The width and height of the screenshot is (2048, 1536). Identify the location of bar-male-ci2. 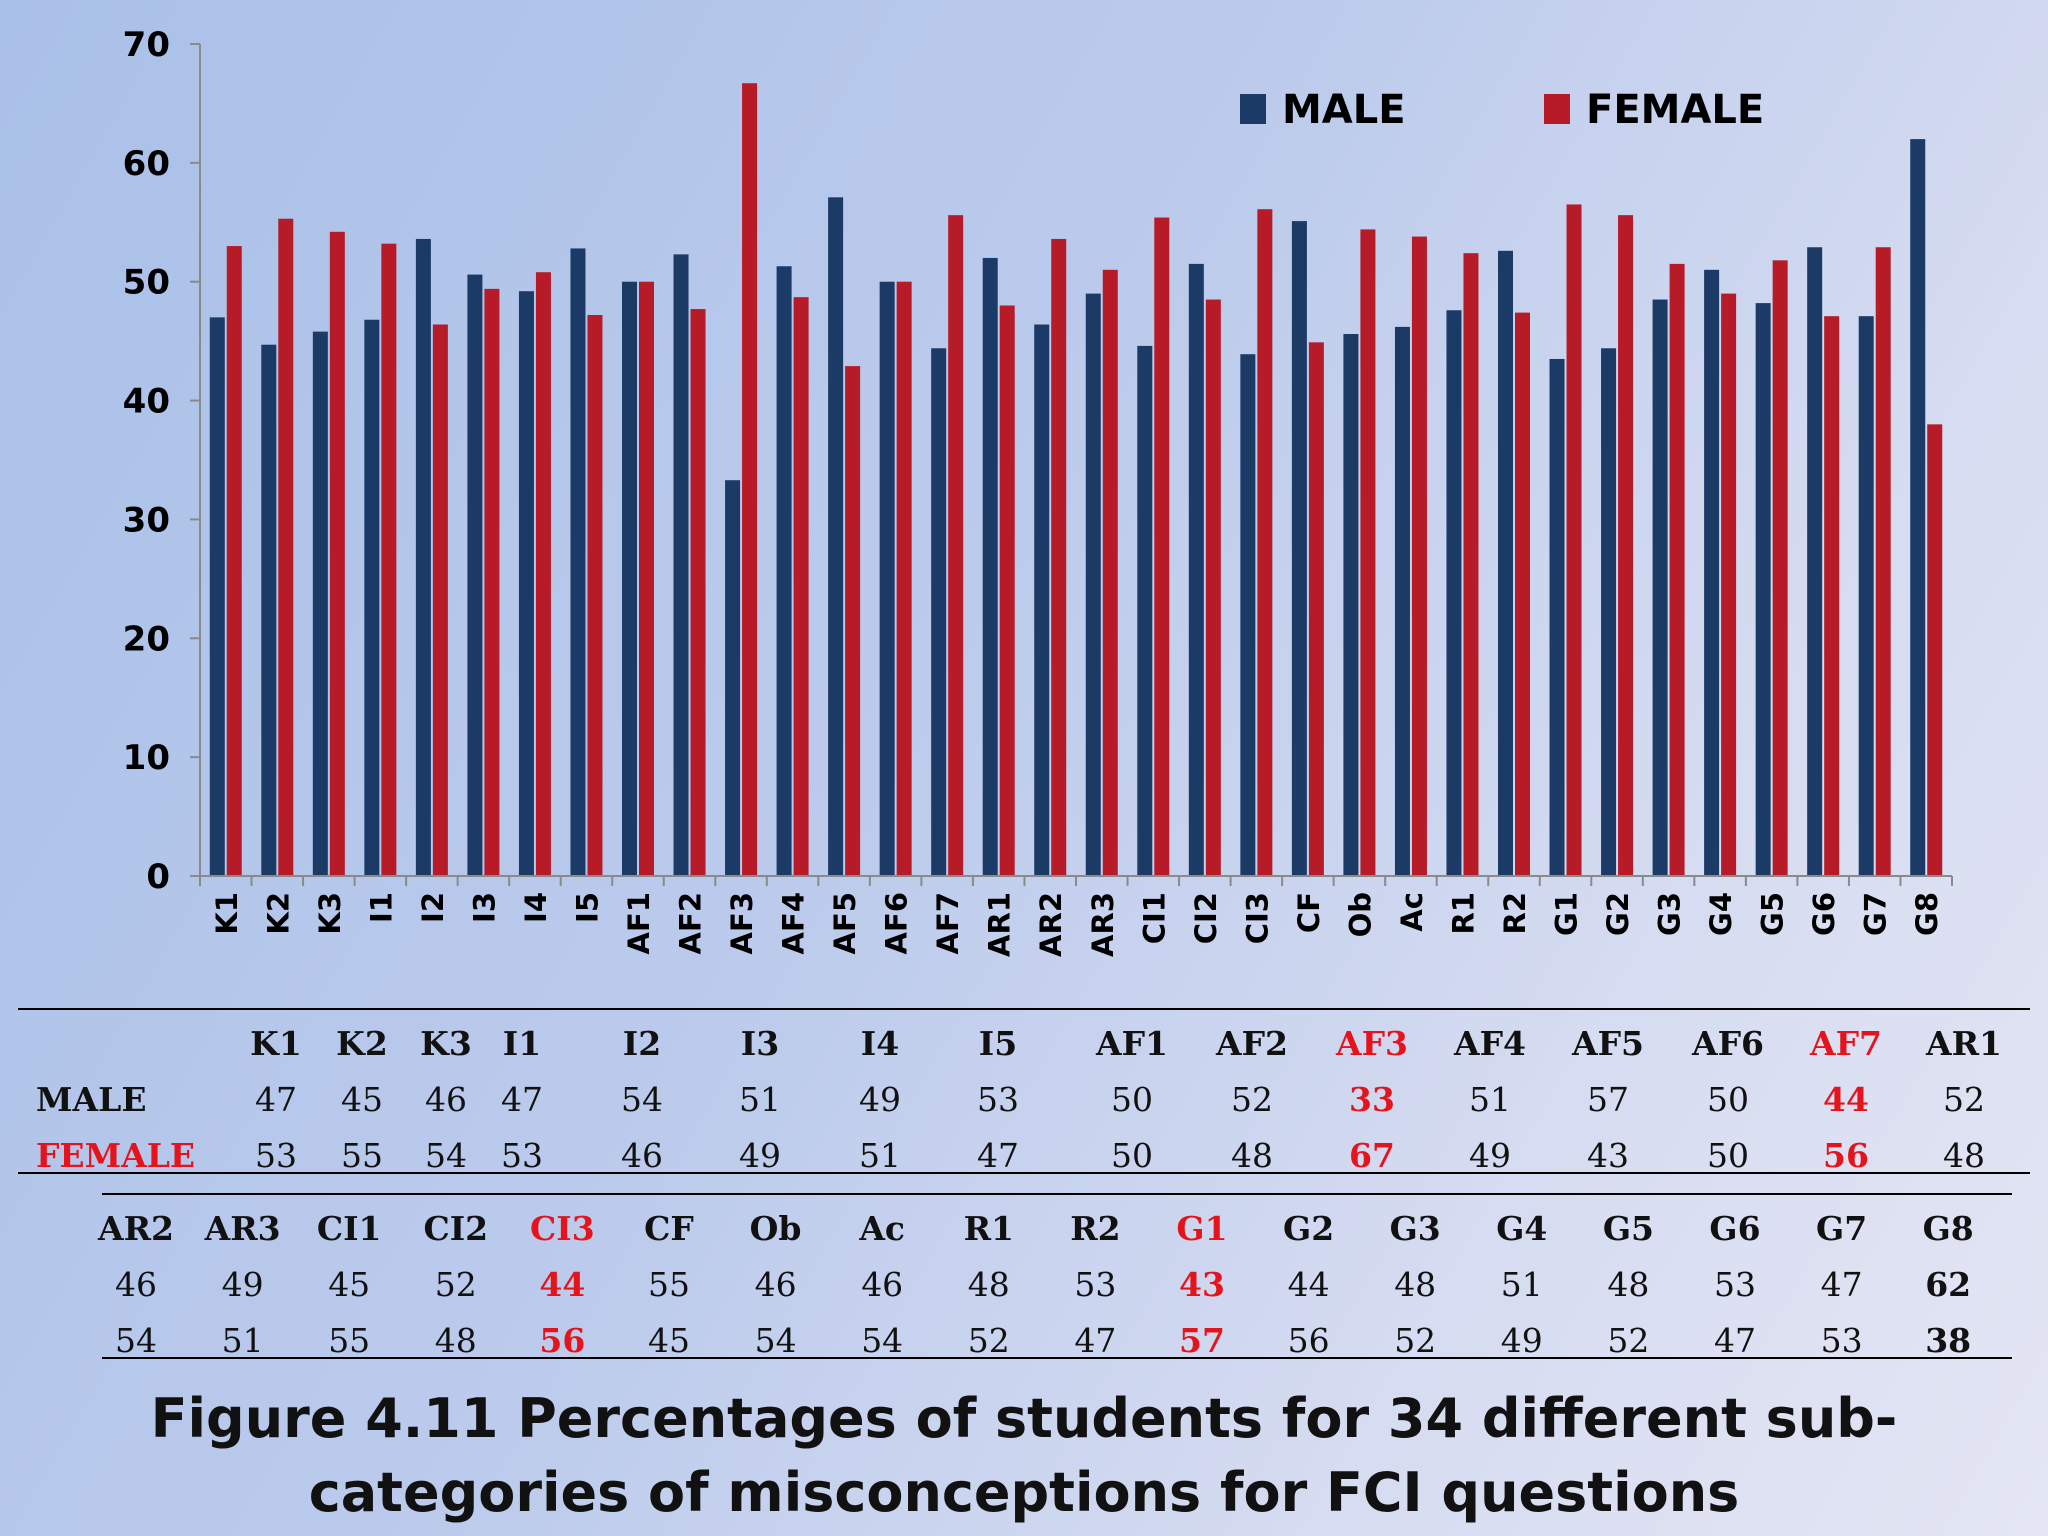
(1196, 569).